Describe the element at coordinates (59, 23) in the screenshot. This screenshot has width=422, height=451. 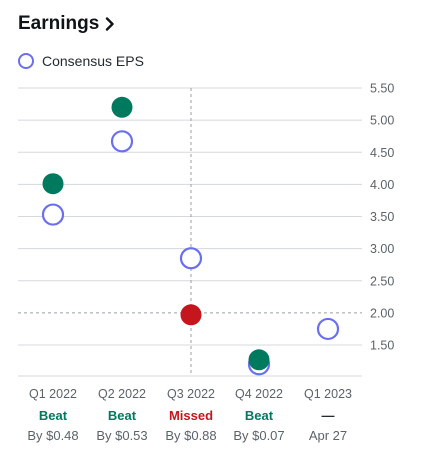
I see `earnings-title: Earnings` at that location.